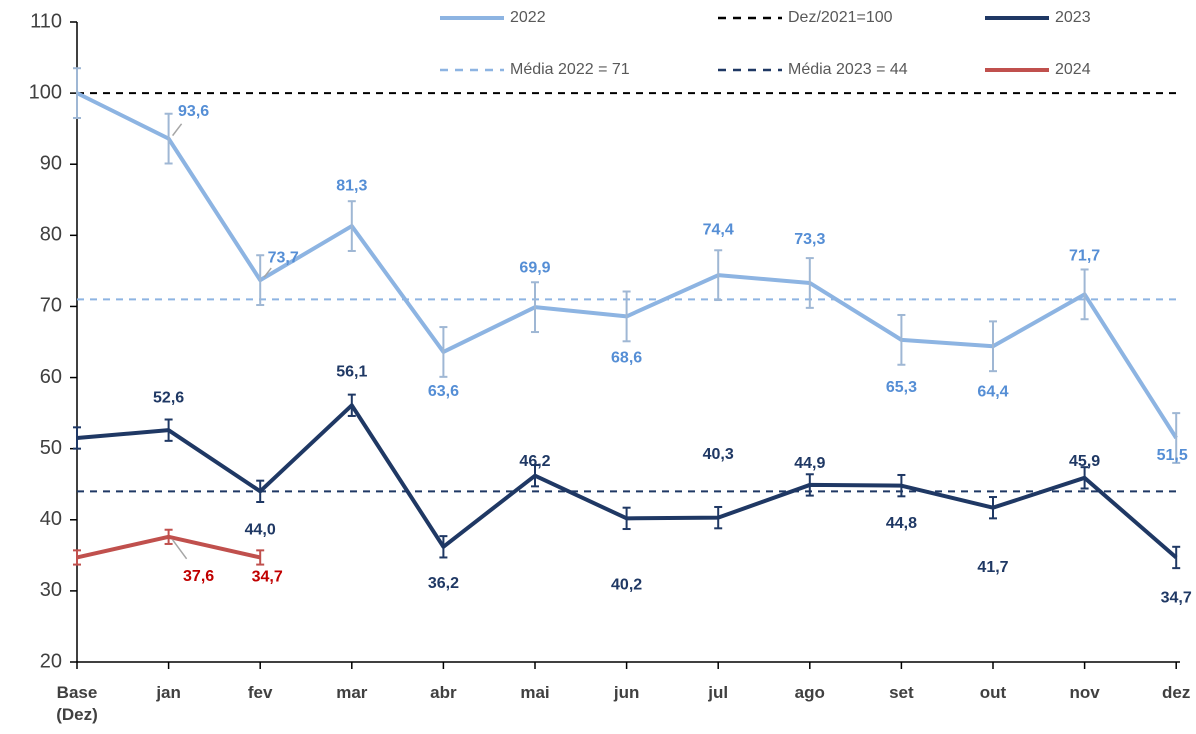  I want to click on data-label: 73,3, so click(809, 239).